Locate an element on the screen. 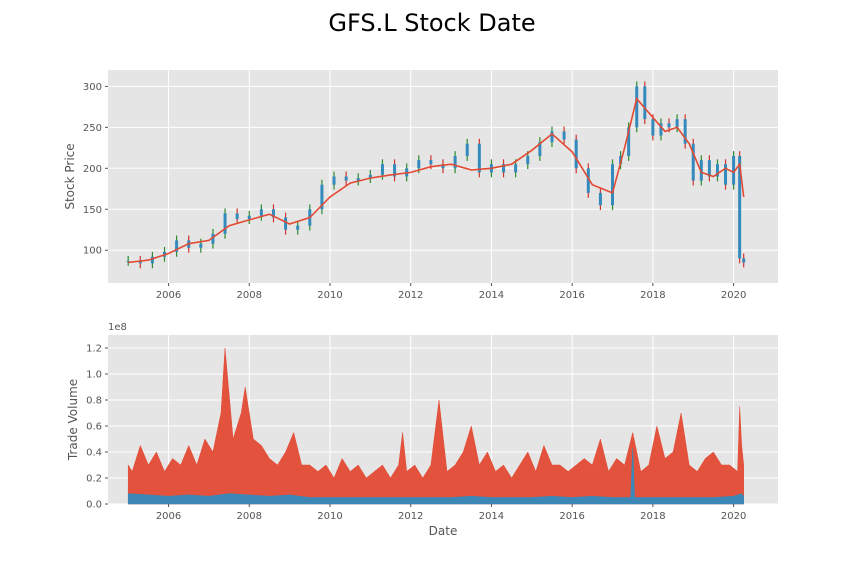 This screenshot has width=864, height=576. volume-y-tick-label: 0.0 is located at coordinates (94, 505).